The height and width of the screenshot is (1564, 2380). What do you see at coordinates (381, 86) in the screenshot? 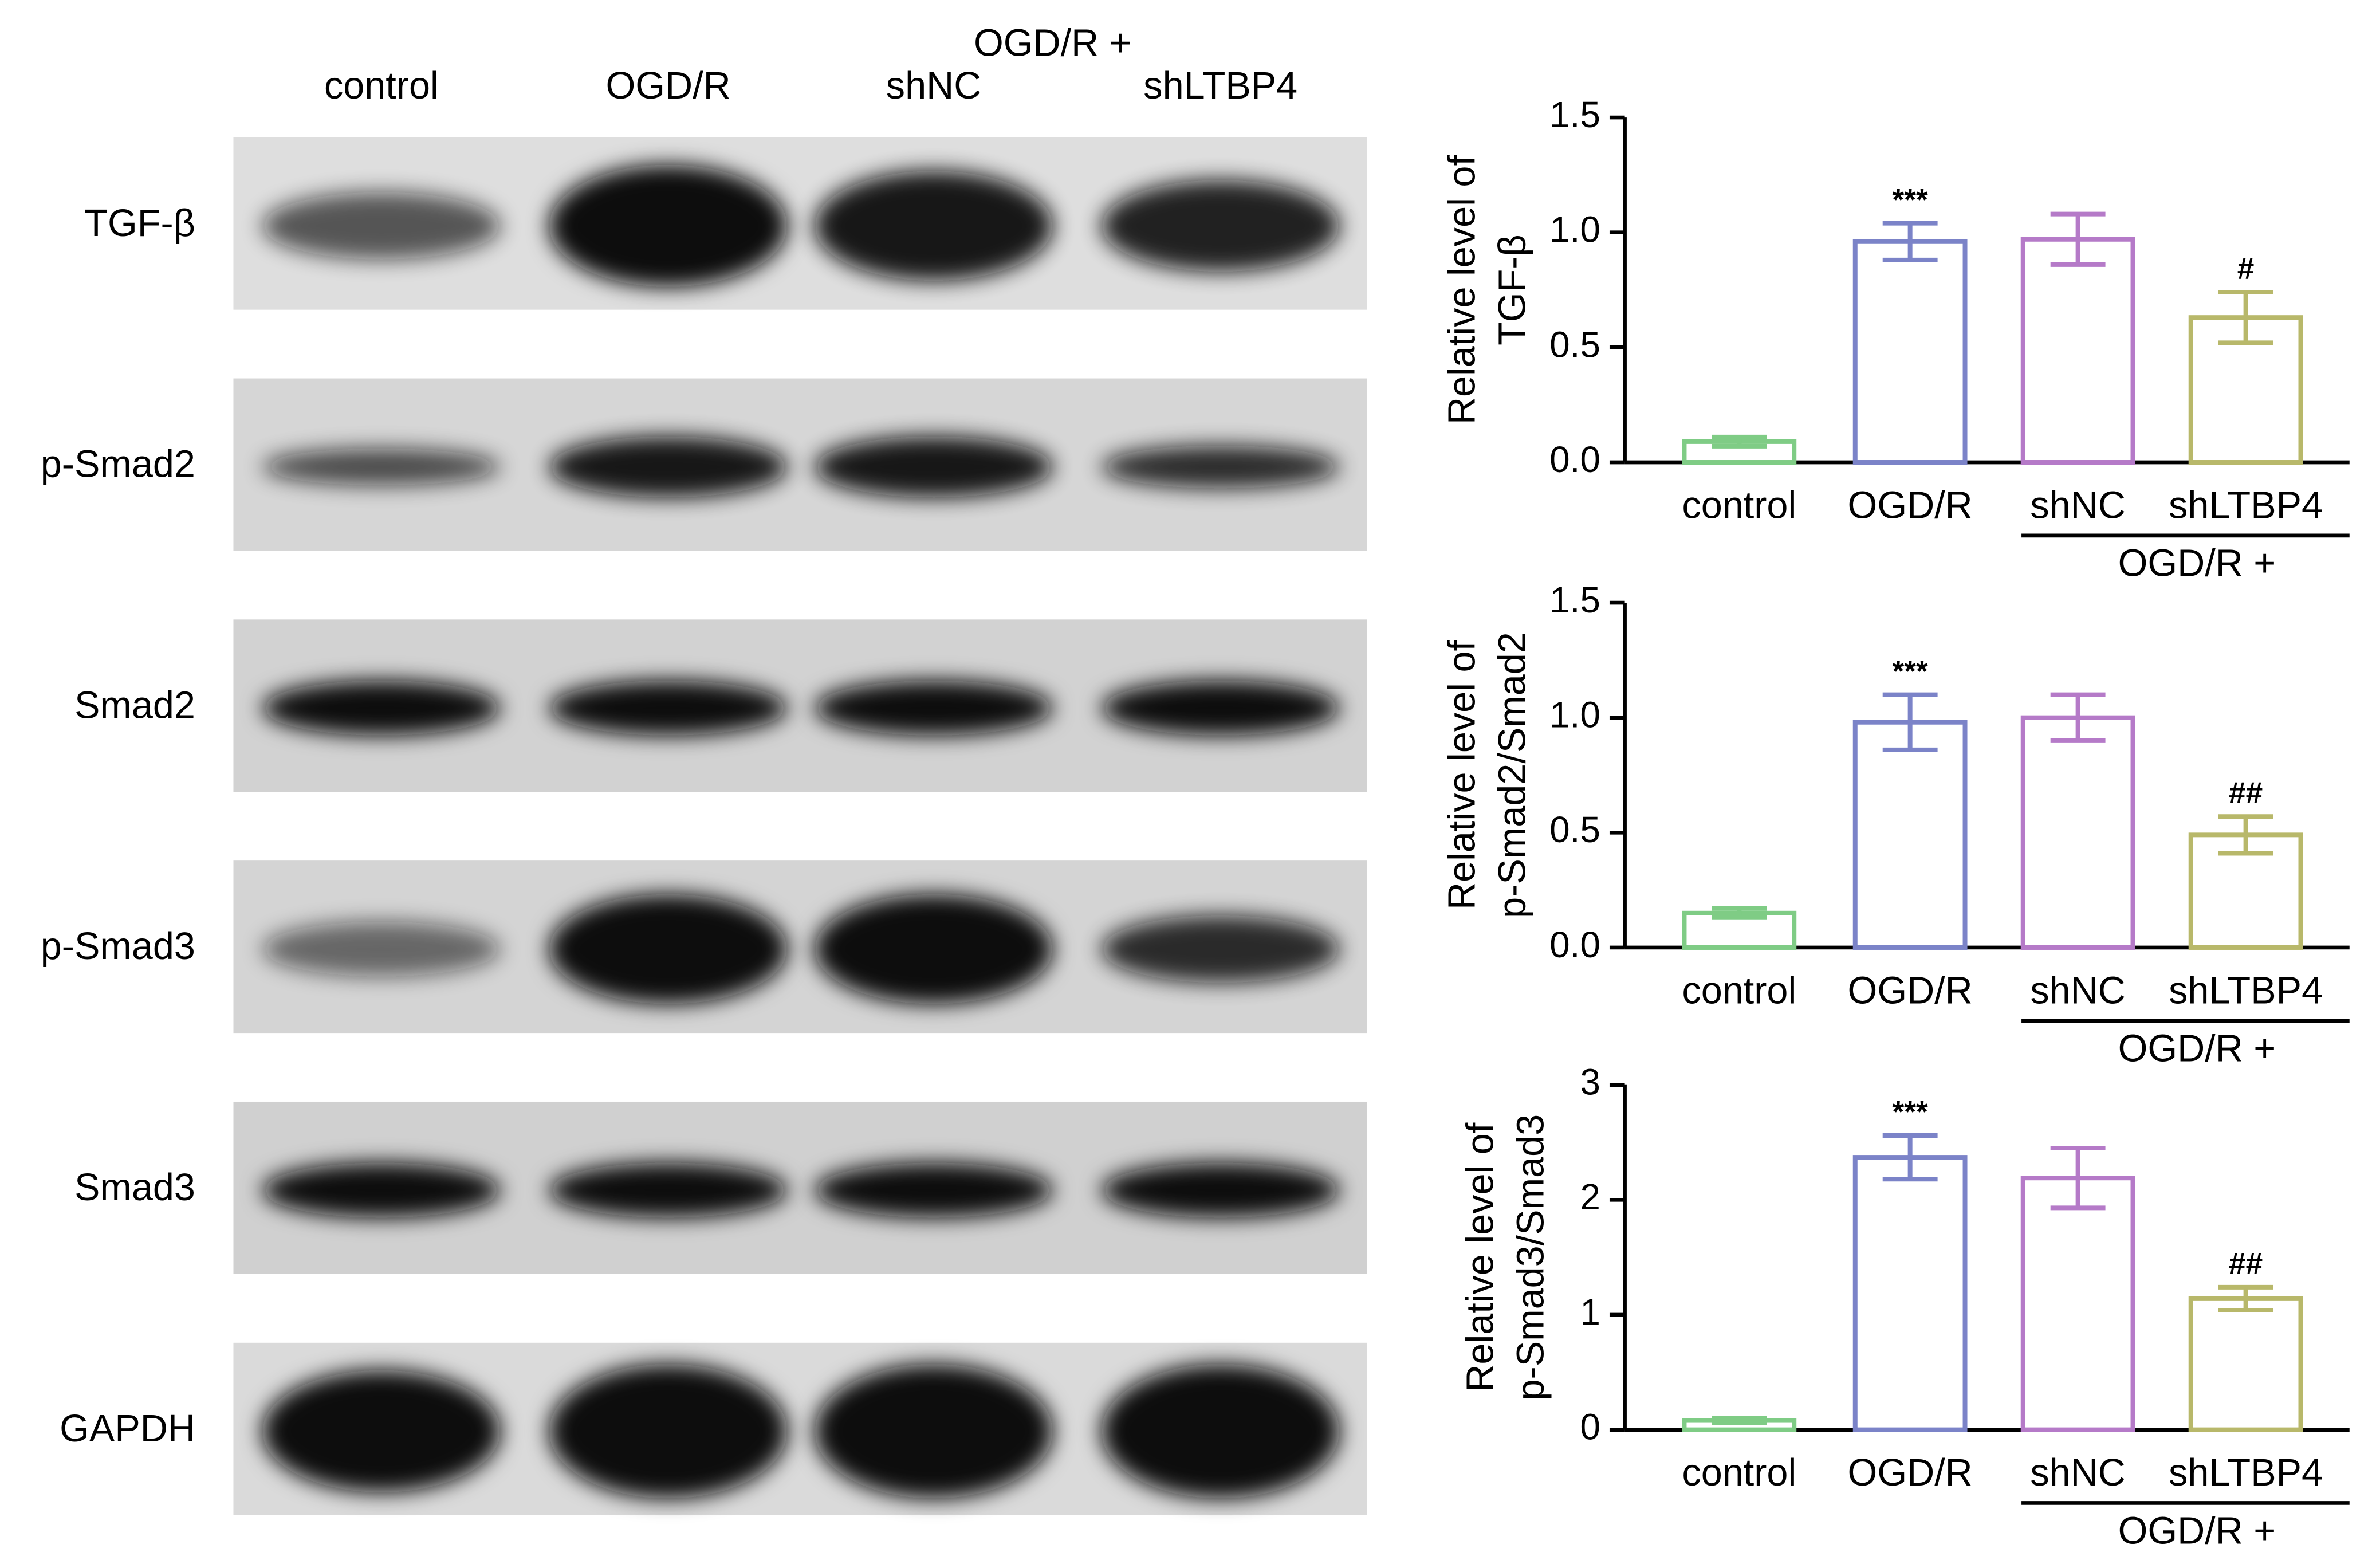
I see `lane-label: control` at bounding box center [381, 86].